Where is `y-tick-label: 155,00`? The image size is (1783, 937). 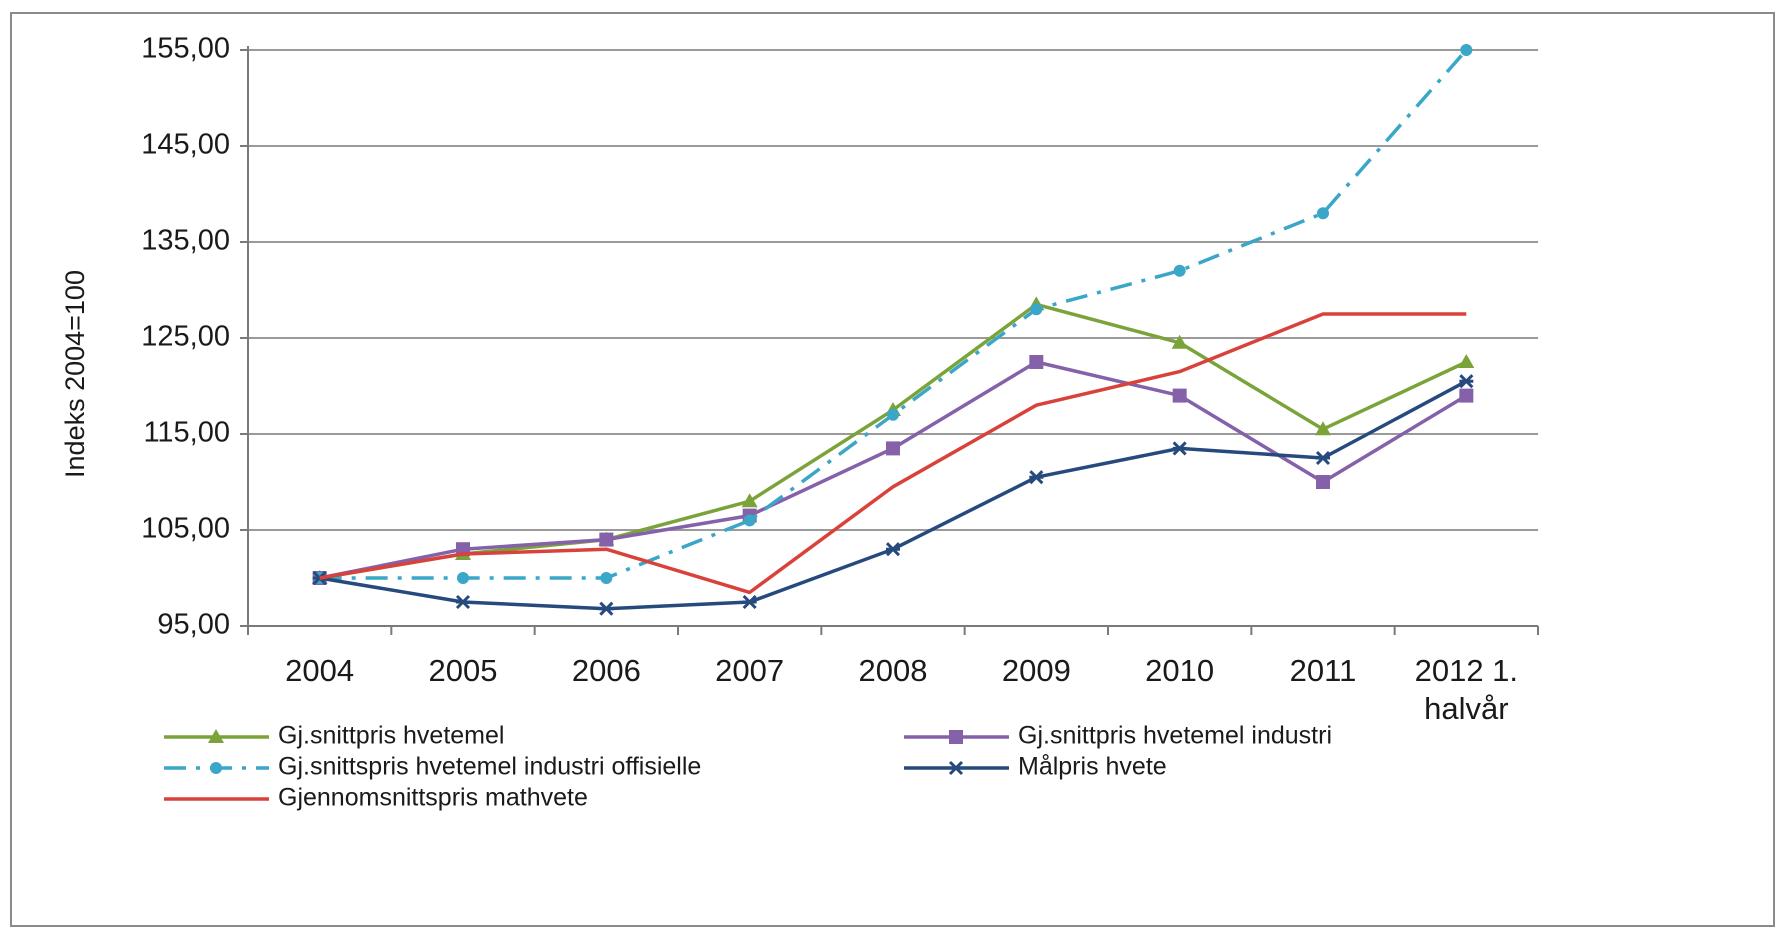 y-tick-label: 155,00 is located at coordinates (185, 49).